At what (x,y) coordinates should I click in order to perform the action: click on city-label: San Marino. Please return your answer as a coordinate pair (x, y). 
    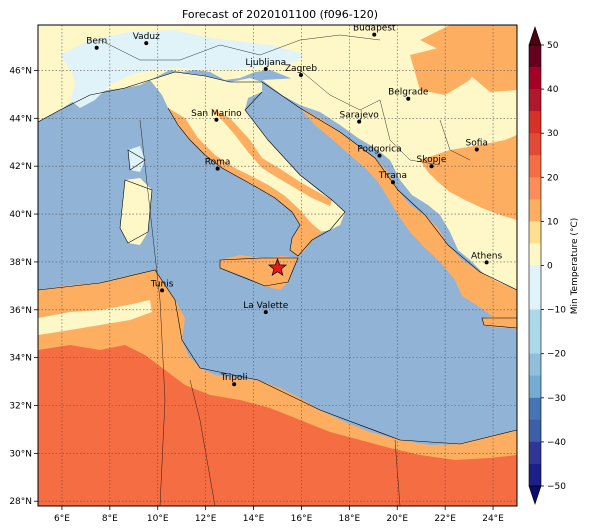
    Looking at the image, I should click on (216, 114).